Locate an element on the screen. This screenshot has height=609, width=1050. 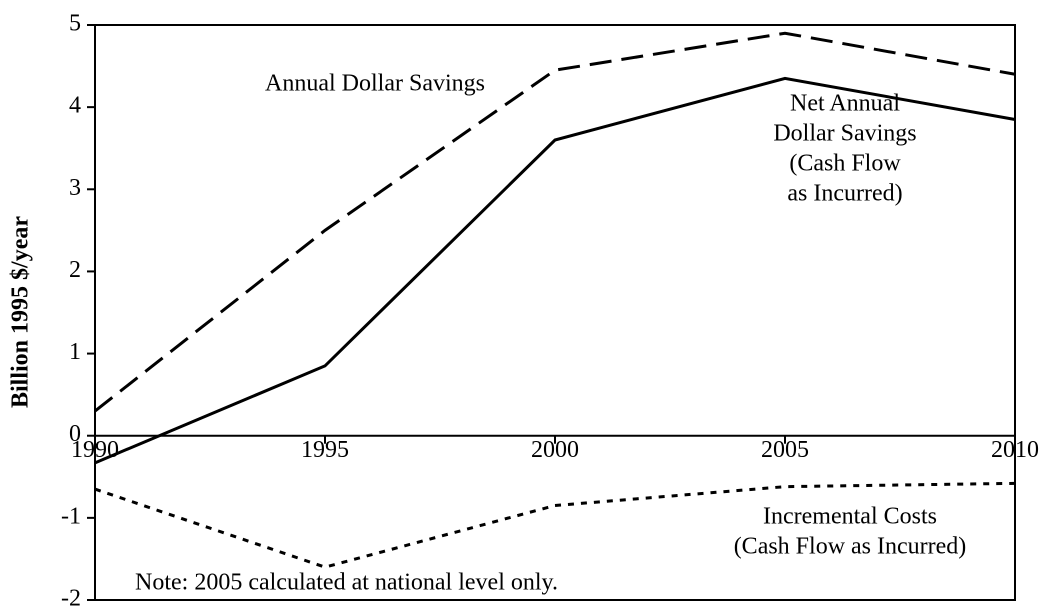
x-tick-label: 2010 is located at coordinates (1015, 450).